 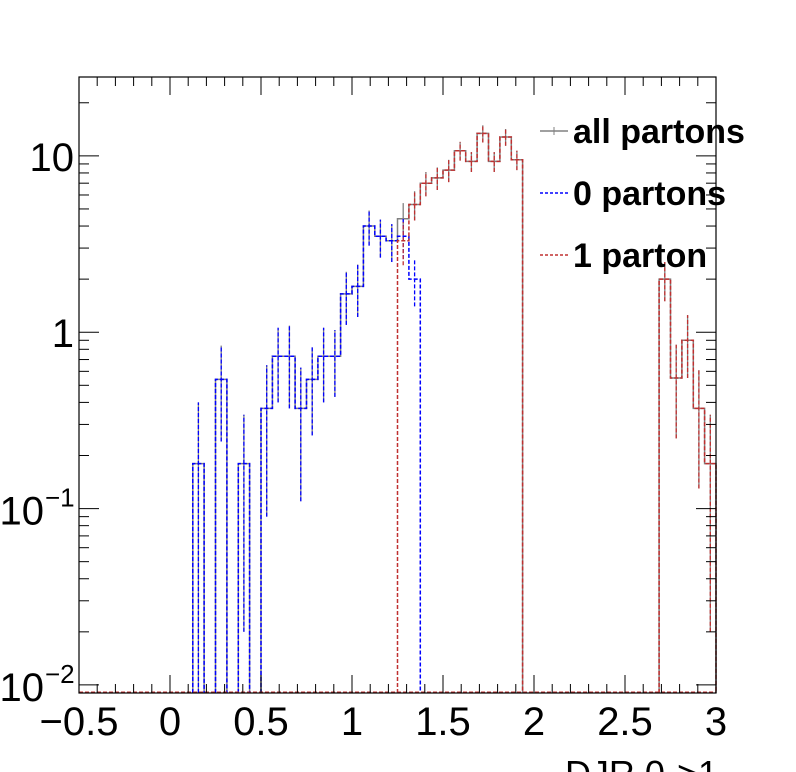 What do you see at coordinates (52, 158) in the screenshot?
I see `y-tick-label: 10` at bounding box center [52, 158].